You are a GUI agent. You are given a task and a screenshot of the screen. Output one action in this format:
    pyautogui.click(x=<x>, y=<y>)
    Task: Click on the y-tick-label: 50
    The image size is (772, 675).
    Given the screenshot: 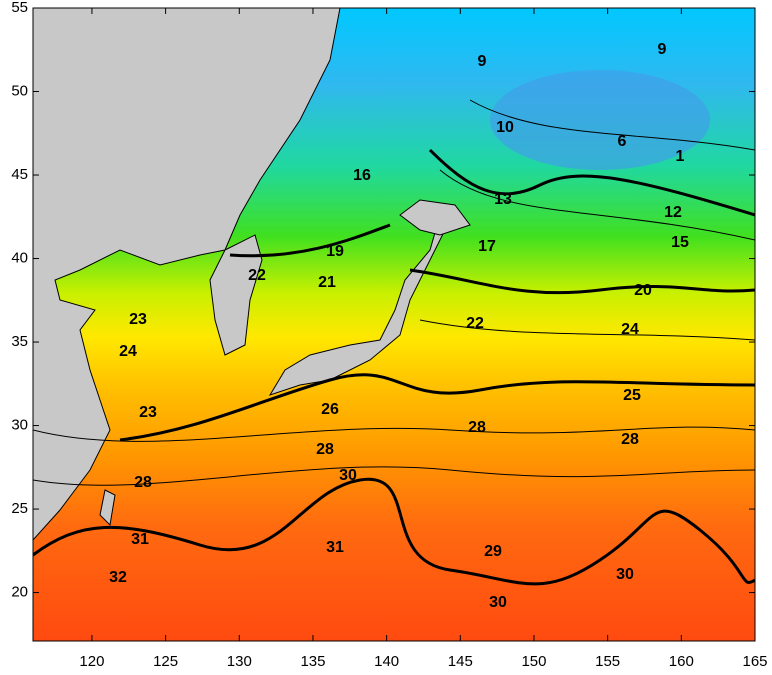 What is the action you would take?
    pyautogui.click(x=19, y=90)
    